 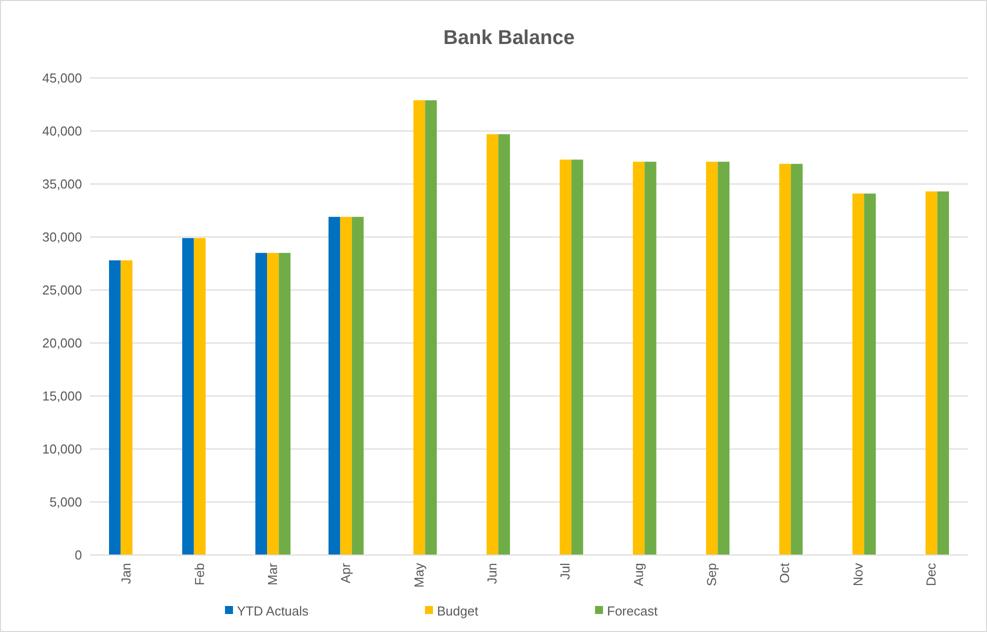 I want to click on x-tick-label: Apr, so click(x=346, y=573).